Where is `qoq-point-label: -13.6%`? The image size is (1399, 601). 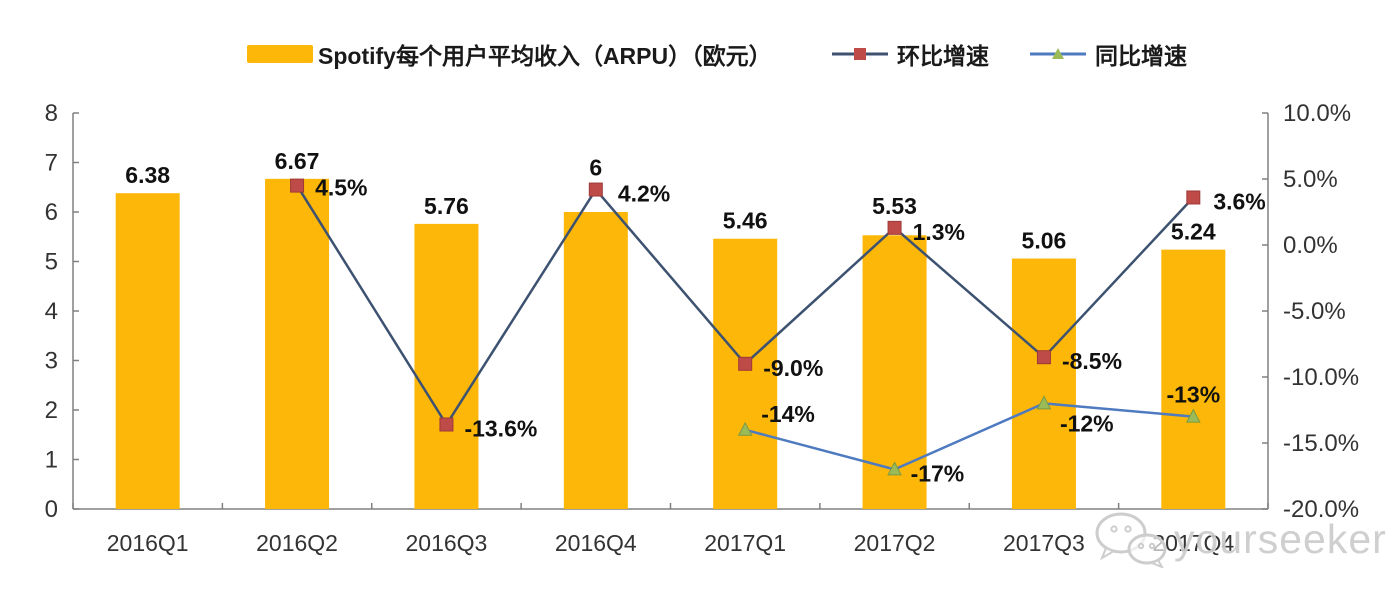
qoq-point-label: -13.6% is located at coordinates (500, 429).